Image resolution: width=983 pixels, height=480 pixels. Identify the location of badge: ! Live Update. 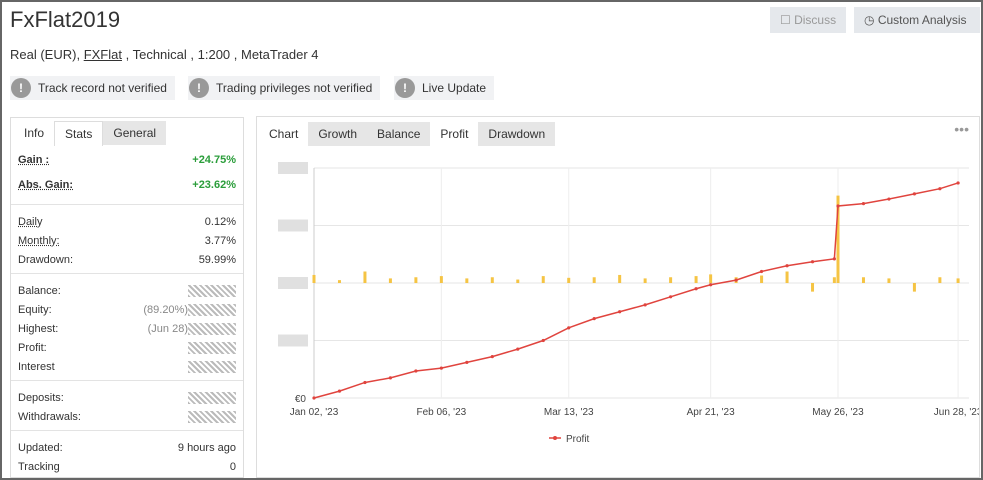
(444, 88).